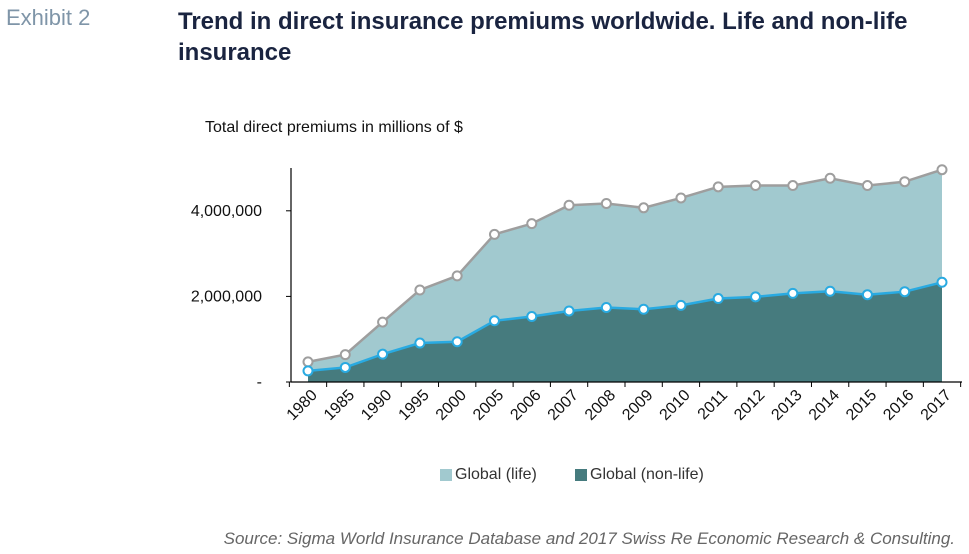 Image resolution: width=969 pixels, height=554 pixels. Describe the element at coordinates (563, 405) in the screenshot. I see `x-tick-label: 2007` at that location.